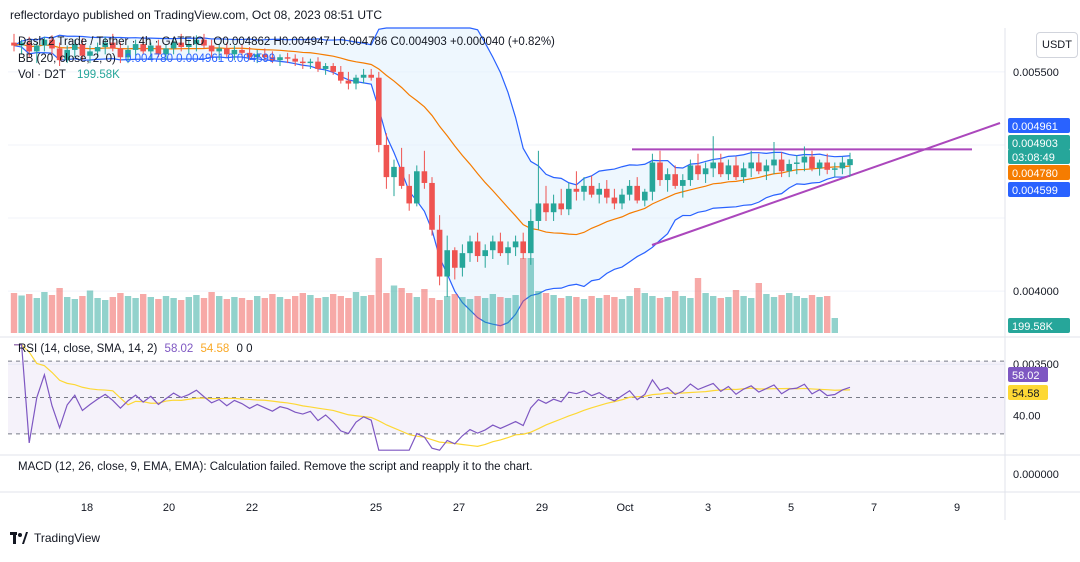 The height and width of the screenshot is (562, 1080). What do you see at coordinates (98, 75) in the screenshot?
I see `volume-value: 199.58K` at bounding box center [98, 75].